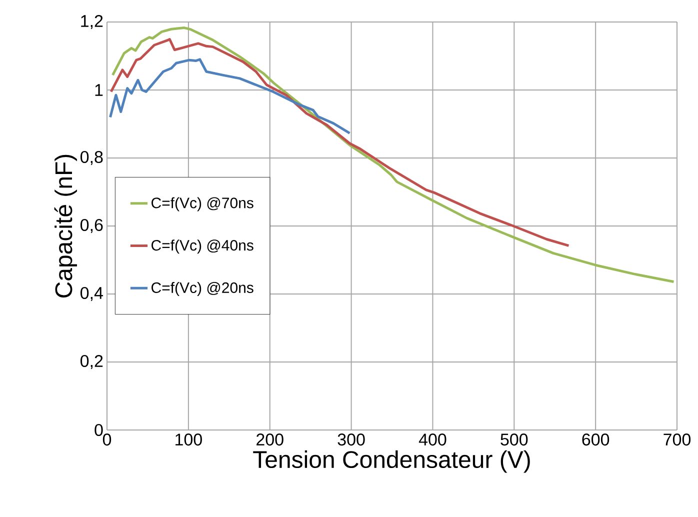 This screenshot has height=517, width=698. Describe the element at coordinates (91, 158) in the screenshot. I see `y-tick-label: 0,8` at that location.